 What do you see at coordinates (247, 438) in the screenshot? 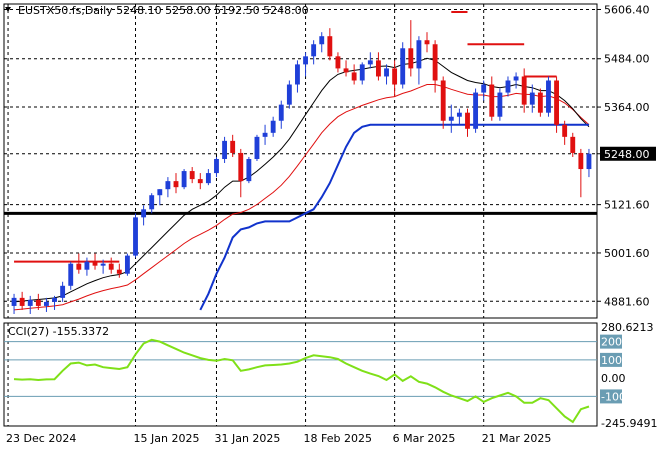
I see `x-tick-label: 31 Jan 2025` at bounding box center [247, 438].